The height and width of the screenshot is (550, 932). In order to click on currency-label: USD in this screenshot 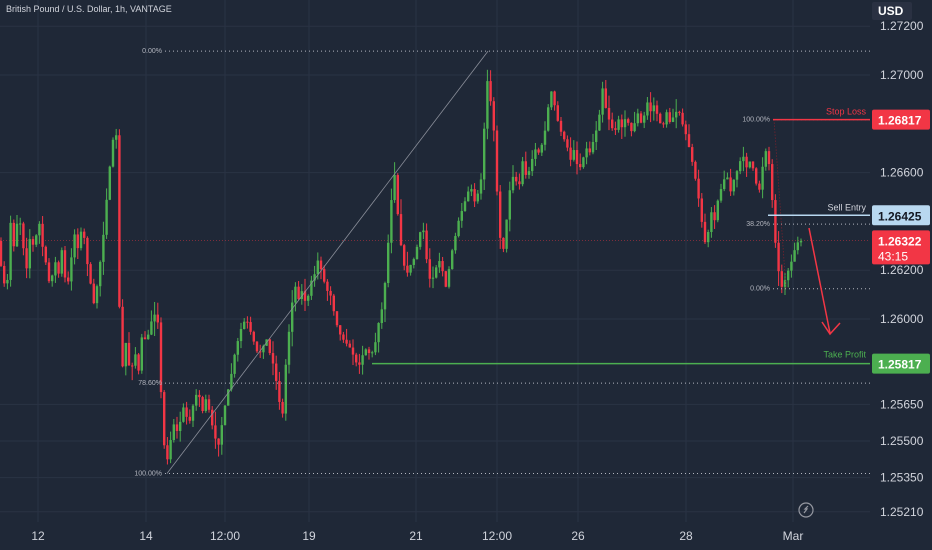, I will do `click(891, 11)`.